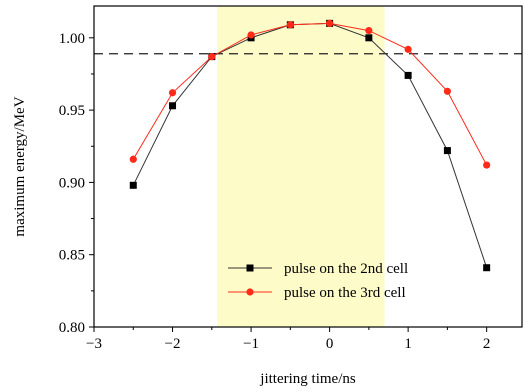 This screenshot has height=392, width=524. I want to click on legend-label-2nd-cell: pulse on the 2nd cell, so click(346, 269).